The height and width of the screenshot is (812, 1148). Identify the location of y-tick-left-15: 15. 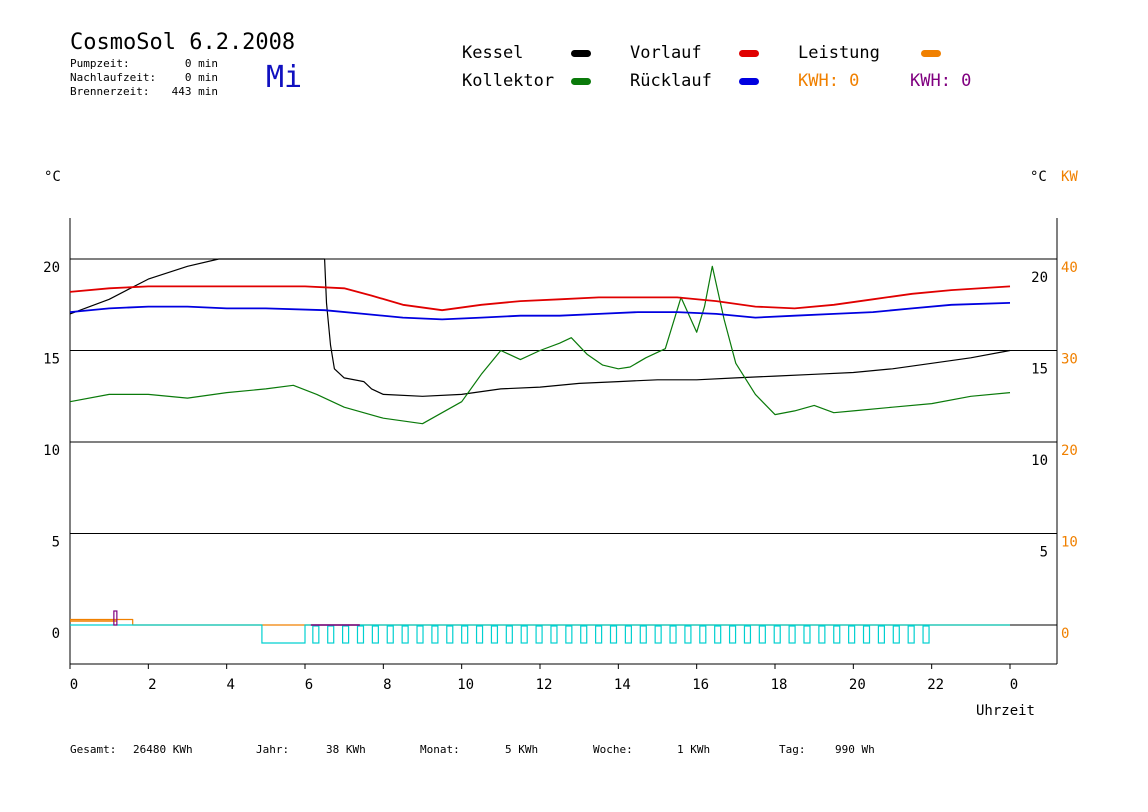
(51, 360).